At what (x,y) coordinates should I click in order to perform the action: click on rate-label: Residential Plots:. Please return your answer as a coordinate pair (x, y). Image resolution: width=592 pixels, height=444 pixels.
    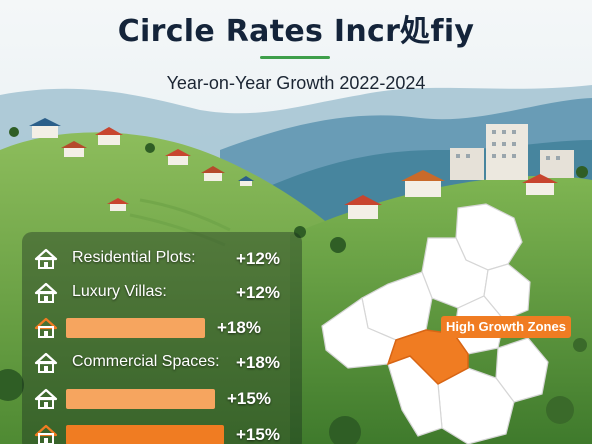
    Looking at the image, I should click on (134, 257).